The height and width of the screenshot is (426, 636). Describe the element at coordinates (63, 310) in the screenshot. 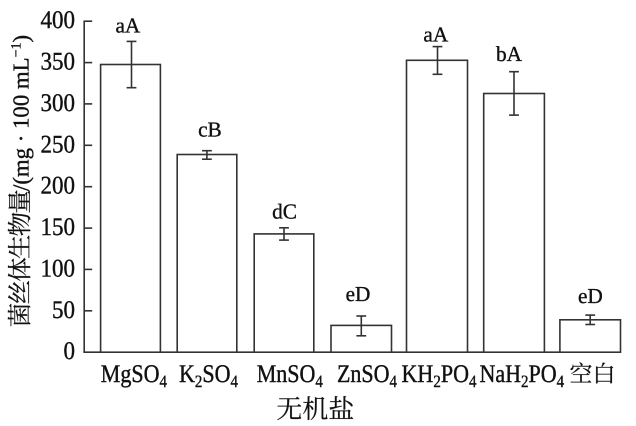

I see `svg-text: 50` at that location.